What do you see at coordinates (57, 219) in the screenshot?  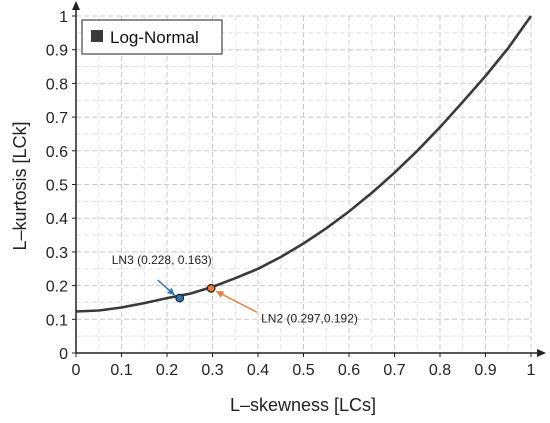 I see `y-tick-label: 0.4` at bounding box center [57, 219].